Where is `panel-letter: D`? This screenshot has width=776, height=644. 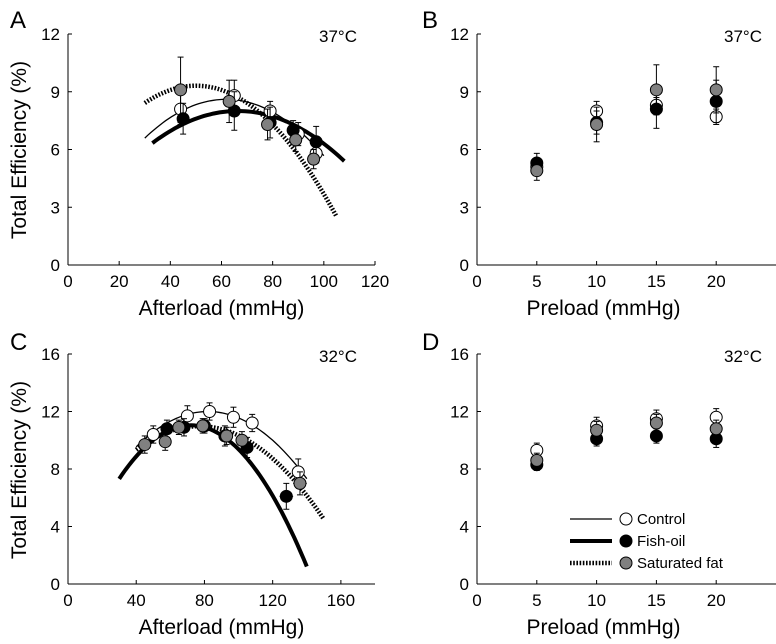 panel-letter: D is located at coordinates (430, 342).